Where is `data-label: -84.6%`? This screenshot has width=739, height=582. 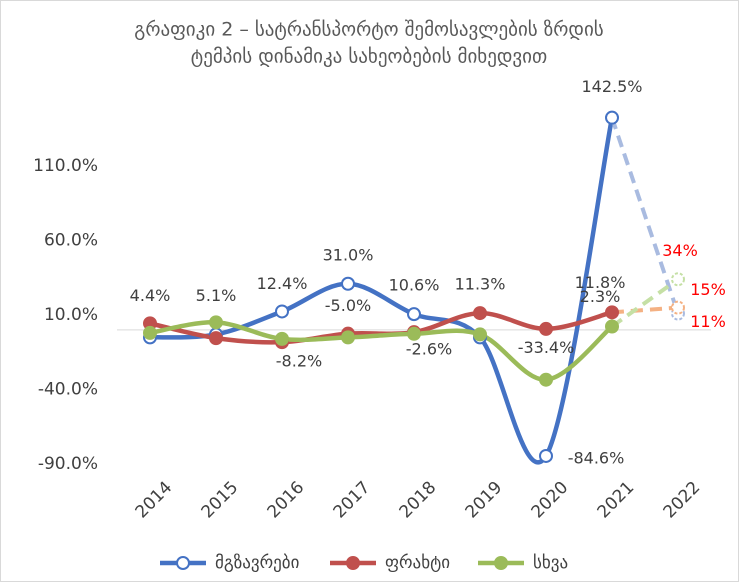 data-label: -84.6% is located at coordinates (596, 457).